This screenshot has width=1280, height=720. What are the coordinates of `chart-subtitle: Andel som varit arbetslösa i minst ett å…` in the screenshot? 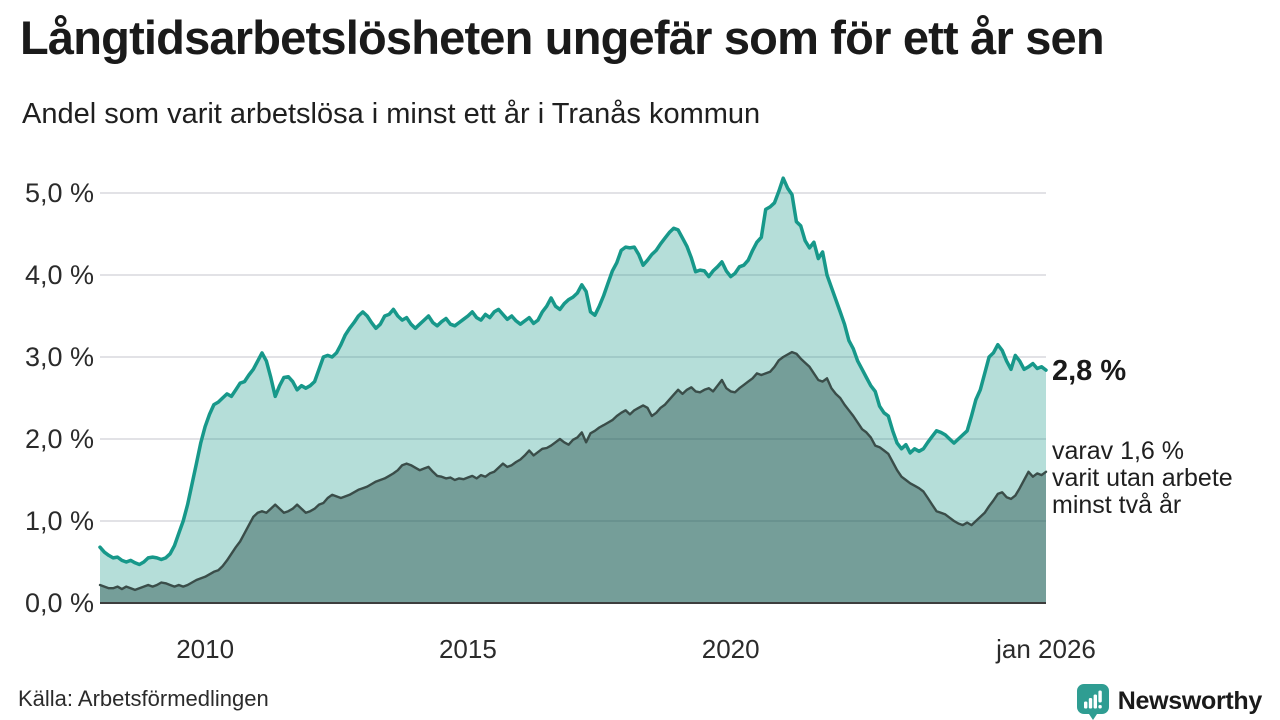 It's located at (391, 114).